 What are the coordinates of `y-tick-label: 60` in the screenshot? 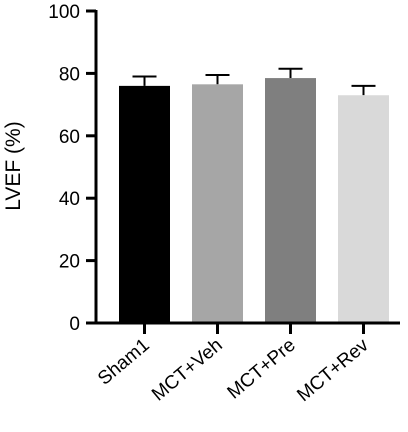 It's located at (69, 137).